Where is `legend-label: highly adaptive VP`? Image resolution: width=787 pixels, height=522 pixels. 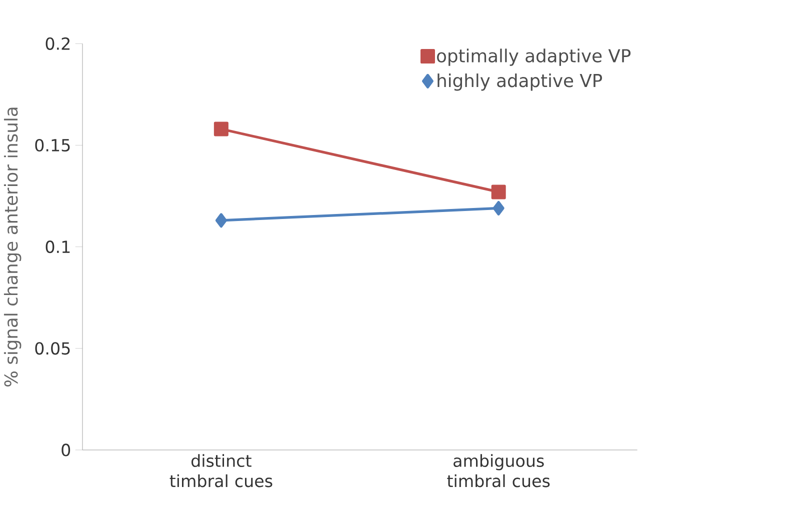
legend-label: highly adaptive VP is located at coordinates (520, 82).